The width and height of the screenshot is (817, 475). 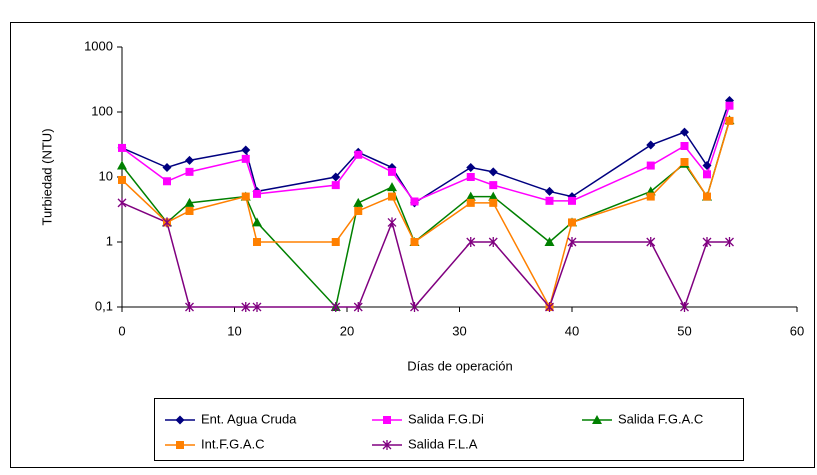 What do you see at coordinates (347, 330) in the screenshot?
I see `x-tick-label: 20` at bounding box center [347, 330].